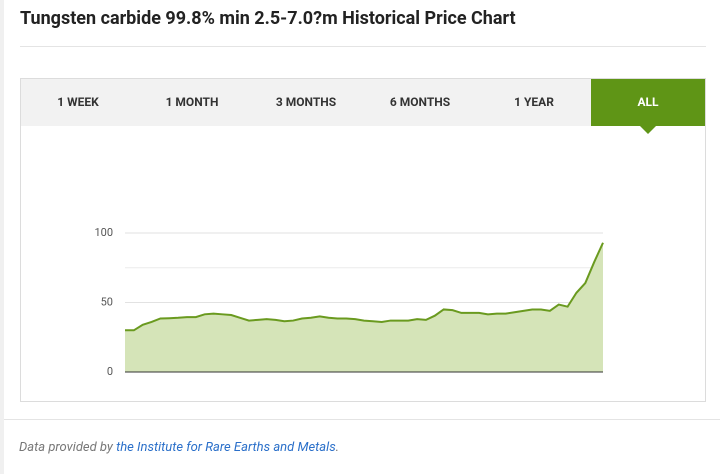 The width and height of the screenshot is (720, 474). Describe the element at coordinates (66, 447) in the screenshot. I see `footer-text: Data provided by` at that location.